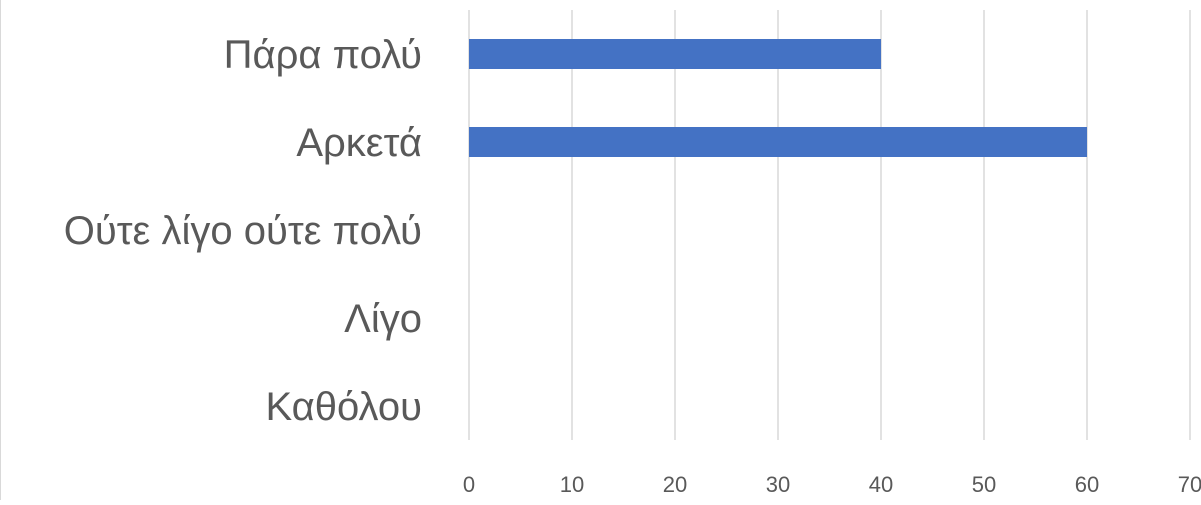  What do you see at coordinates (359, 143) in the screenshot?
I see `category-label-2: Αρκετά` at bounding box center [359, 143].